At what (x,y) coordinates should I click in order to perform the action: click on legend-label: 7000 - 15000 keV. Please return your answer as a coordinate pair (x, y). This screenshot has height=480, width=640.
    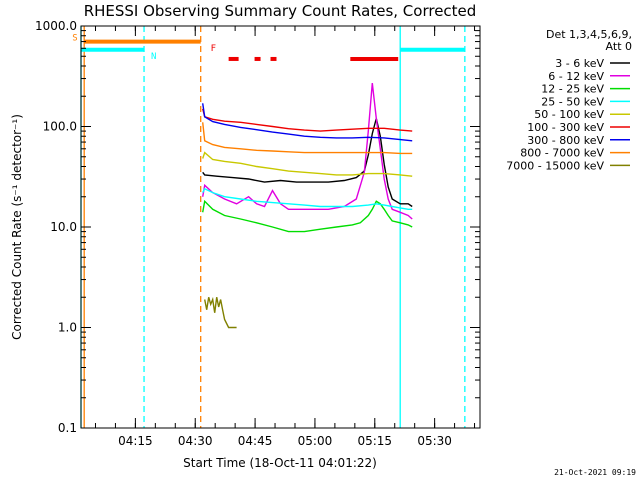
    Looking at the image, I should click on (555, 165).